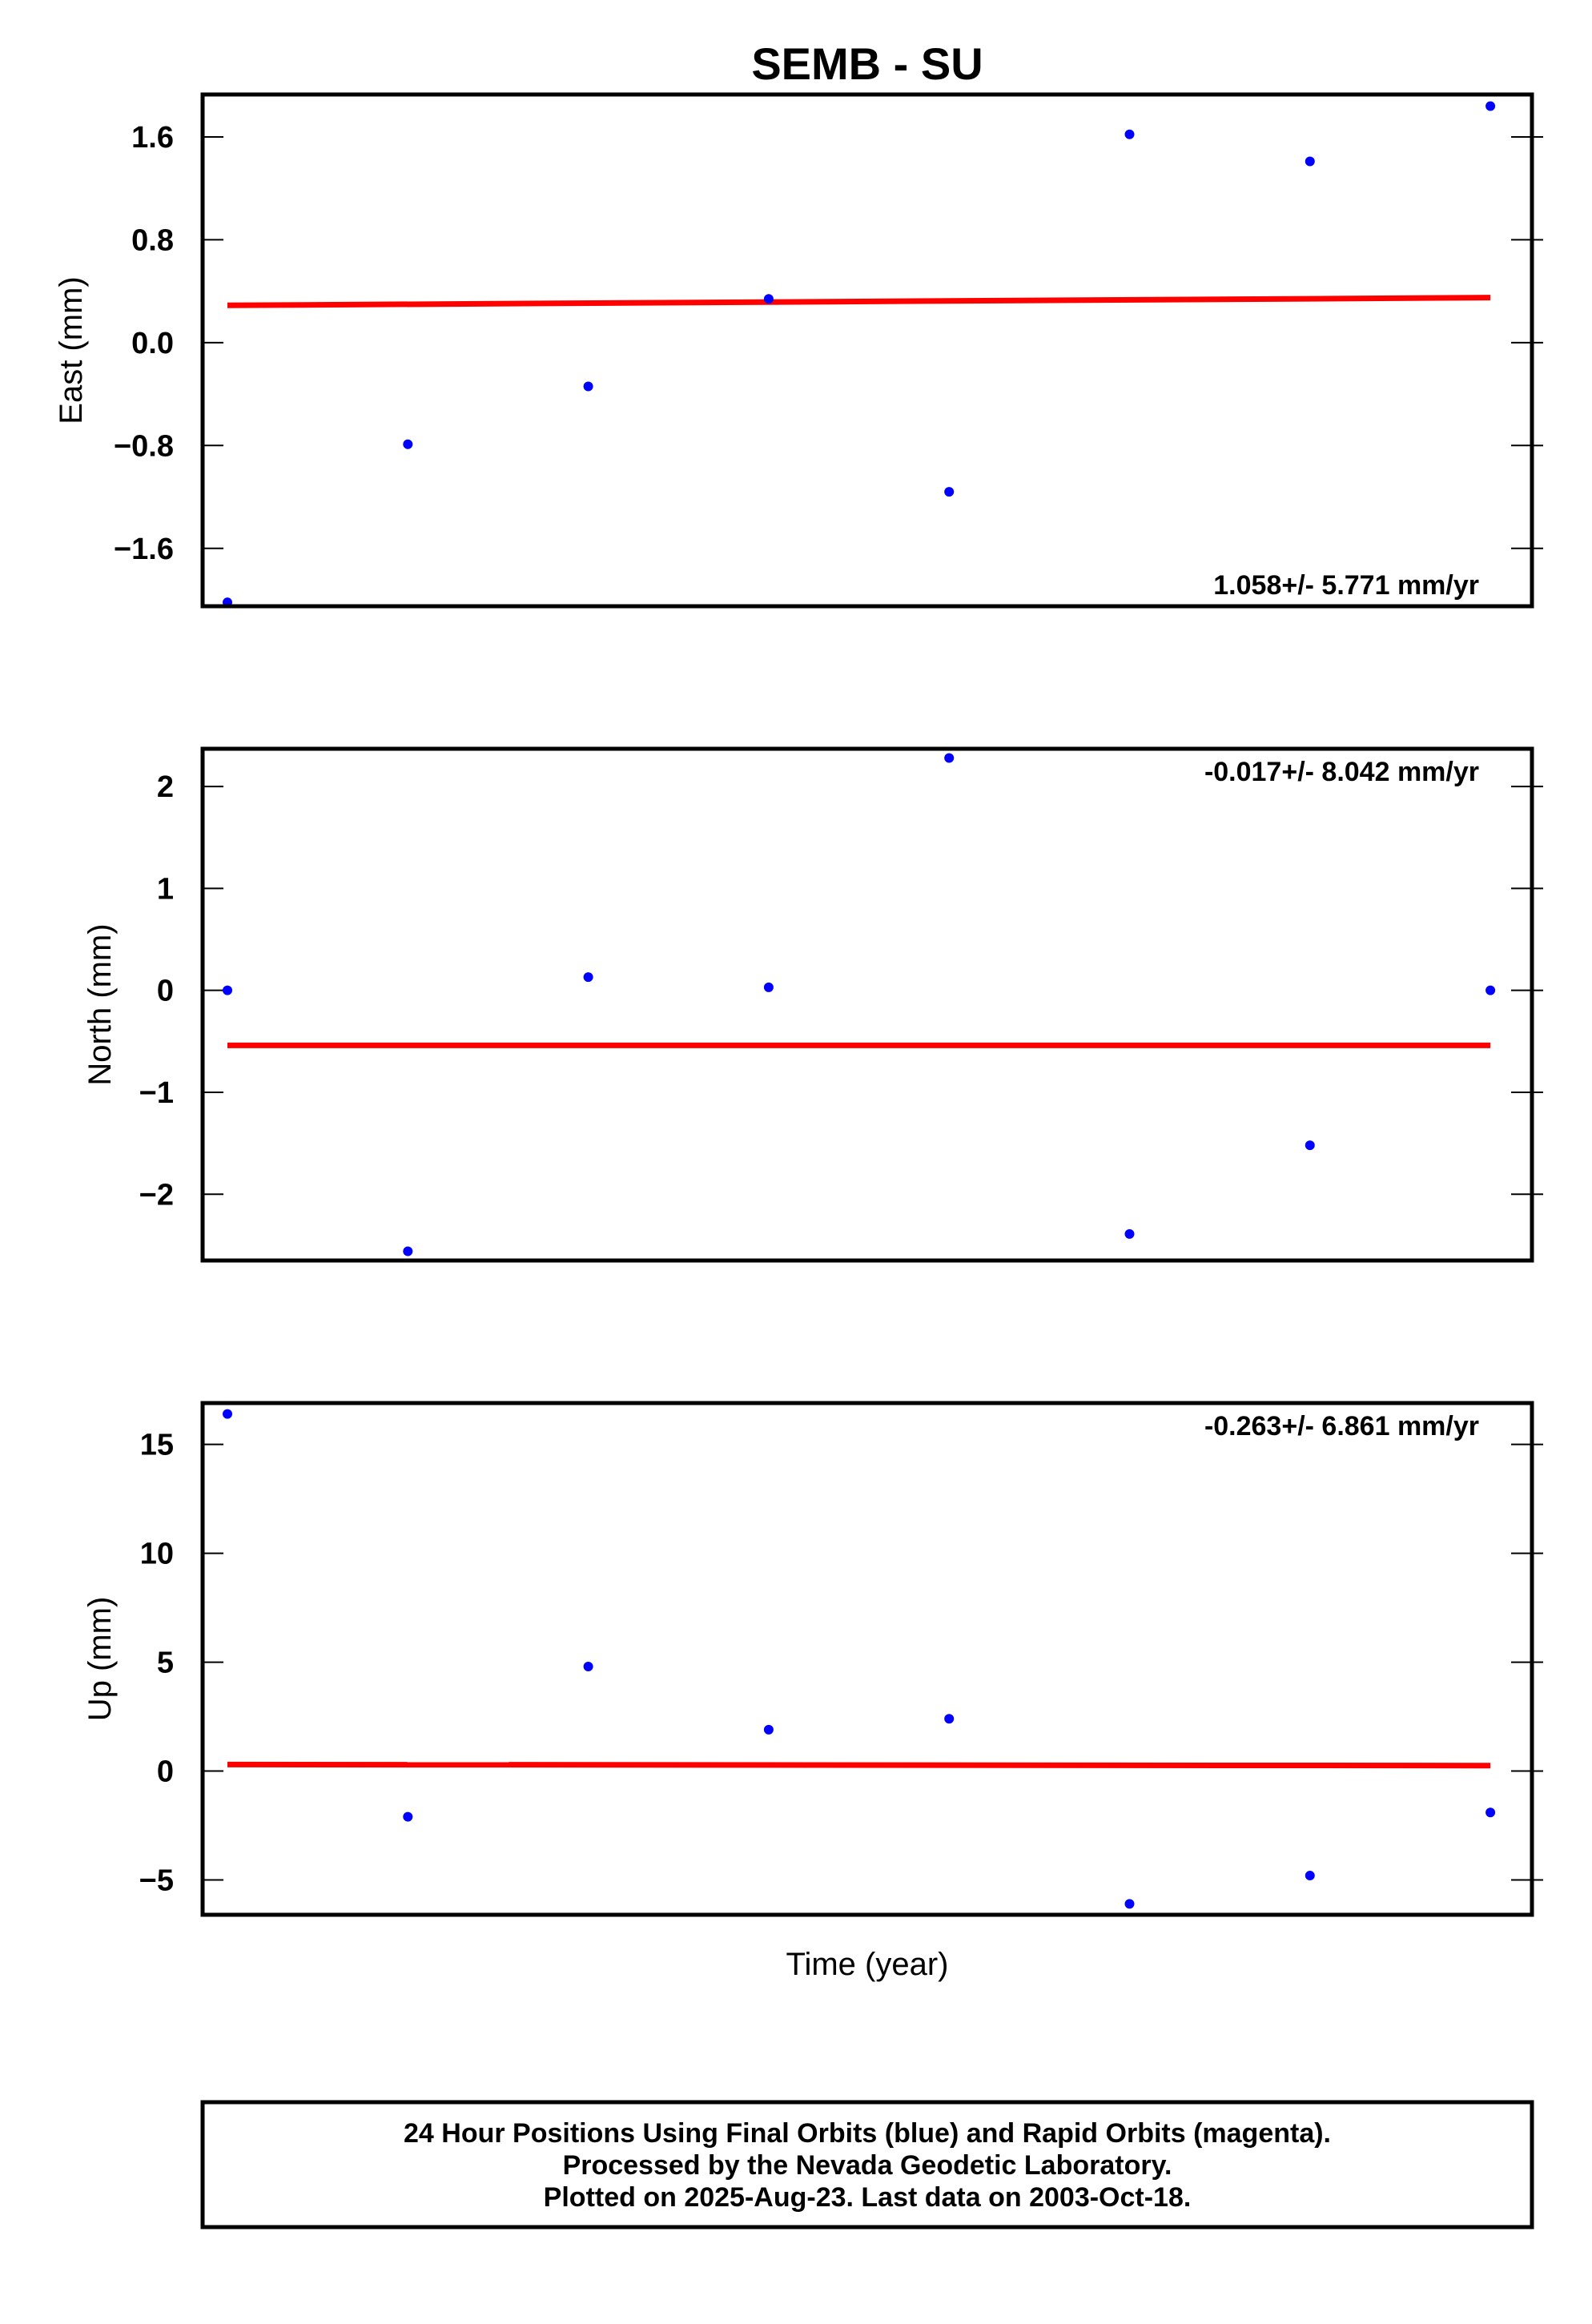 This screenshot has height=2324, width=1592. What do you see at coordinates (144, 446) in the screenshot?
I see `y-tick-label: −0.8` at bounding box center [144, 446].